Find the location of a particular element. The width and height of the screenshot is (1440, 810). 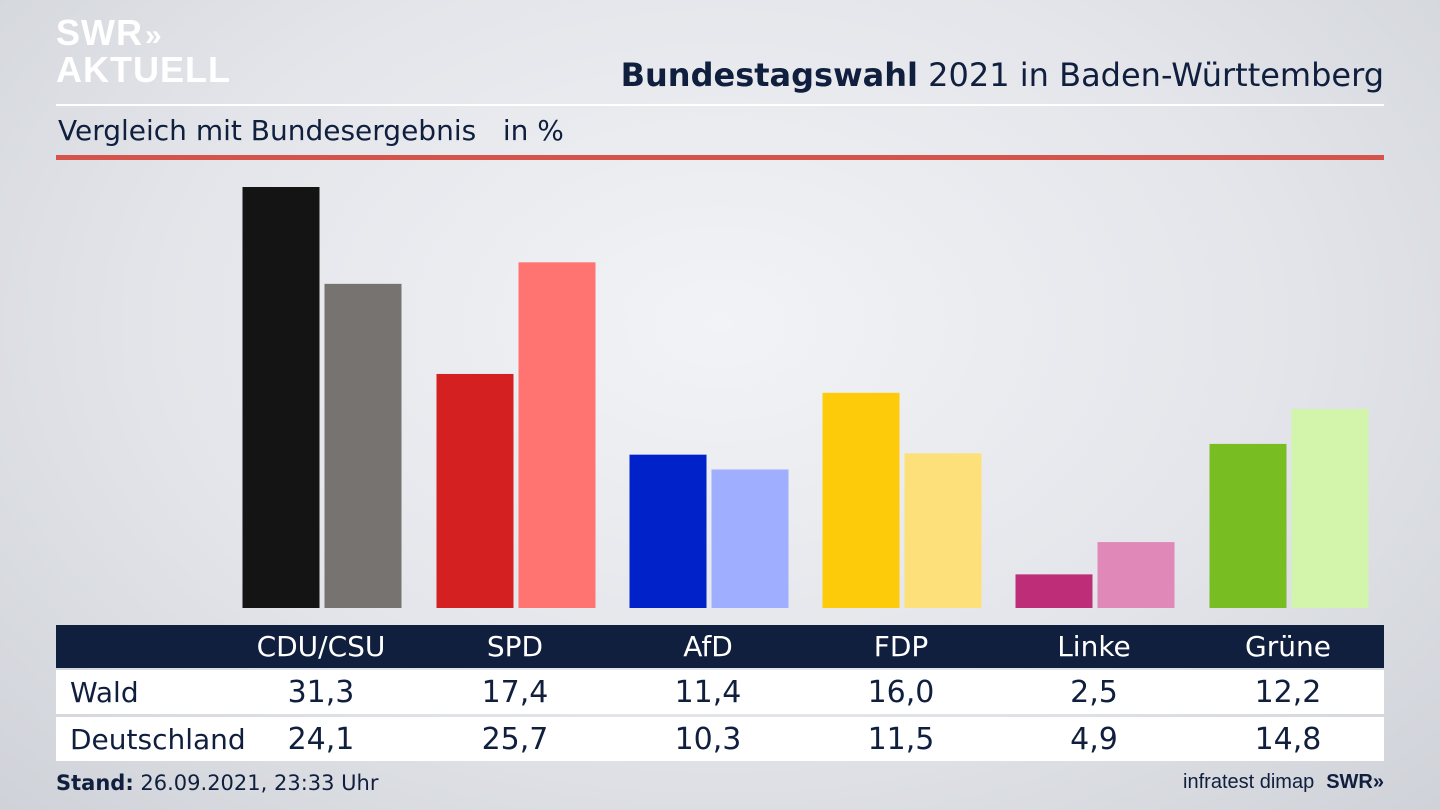

table-row-wald: Wald 31,3 17,4 11,4 16,0 2,5 12,2 is located at coordinates (720, 692).